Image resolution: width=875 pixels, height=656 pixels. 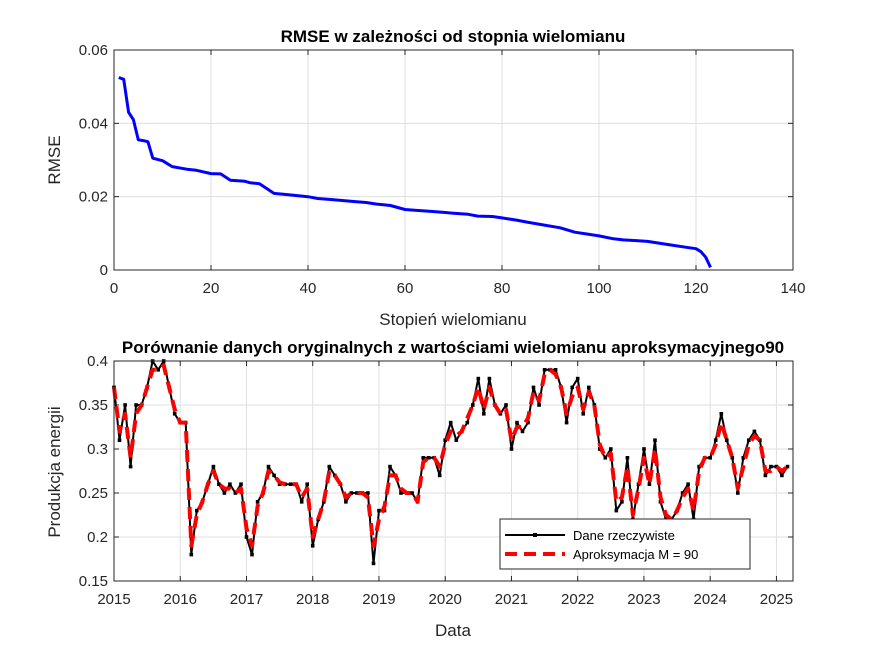 I want to click on comparison-xtick-label: 2018, so click(x=312, y=599).